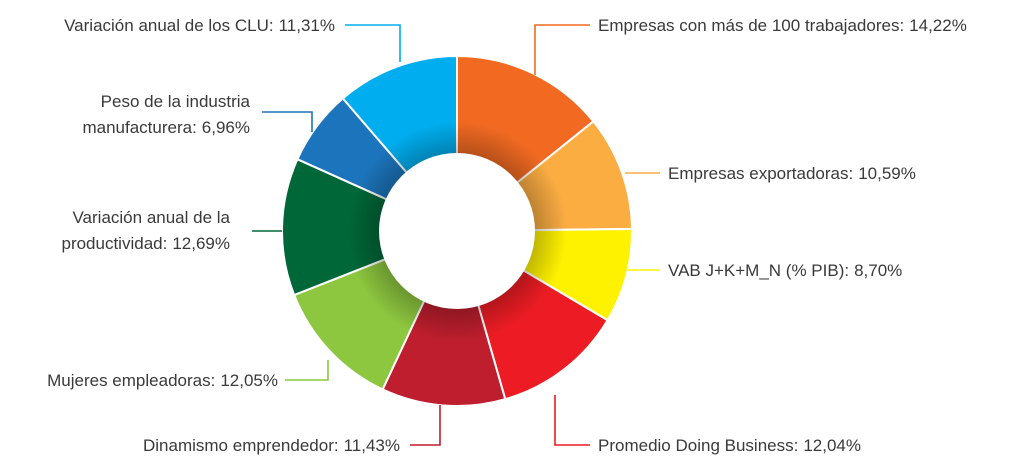 The image size is (1026, 463). Describe the element at coordinates (201, 243) in the screenshot. I see `slice-value-label: 12,69%` at that location.